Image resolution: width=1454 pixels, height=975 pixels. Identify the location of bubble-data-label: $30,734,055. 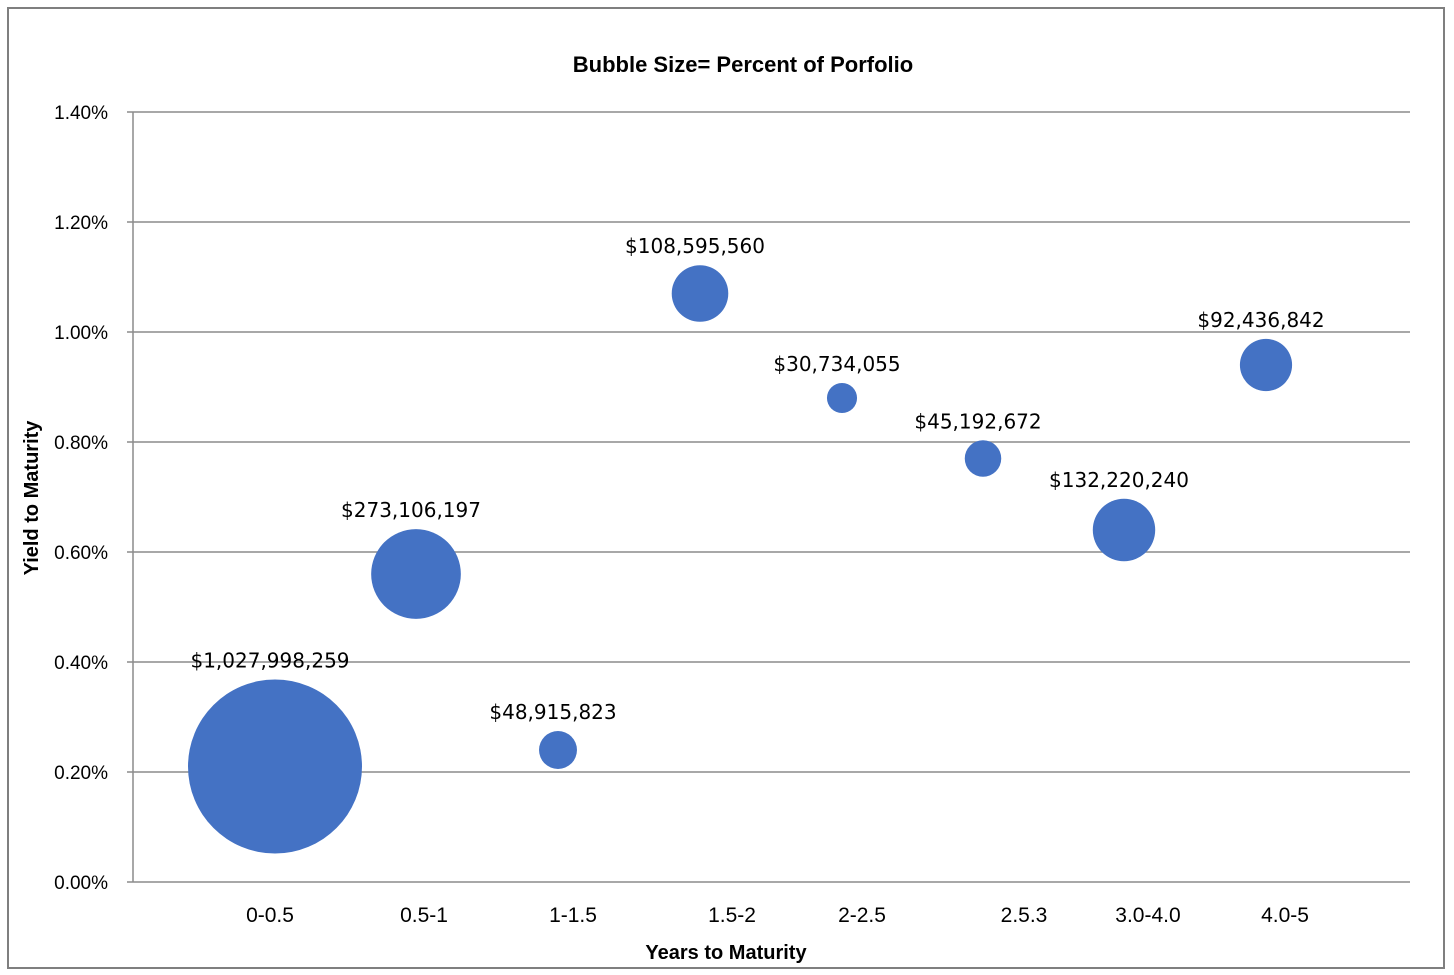
(836, 364).